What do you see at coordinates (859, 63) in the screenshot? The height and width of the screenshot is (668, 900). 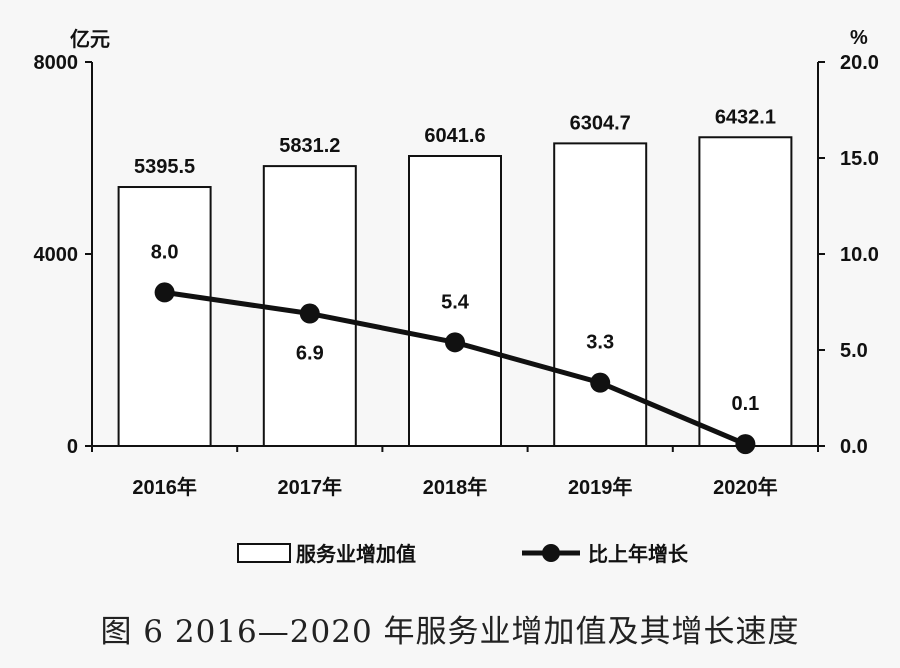 I see `right-tick-label-4: 20.0` at bounding box center [859, 63].